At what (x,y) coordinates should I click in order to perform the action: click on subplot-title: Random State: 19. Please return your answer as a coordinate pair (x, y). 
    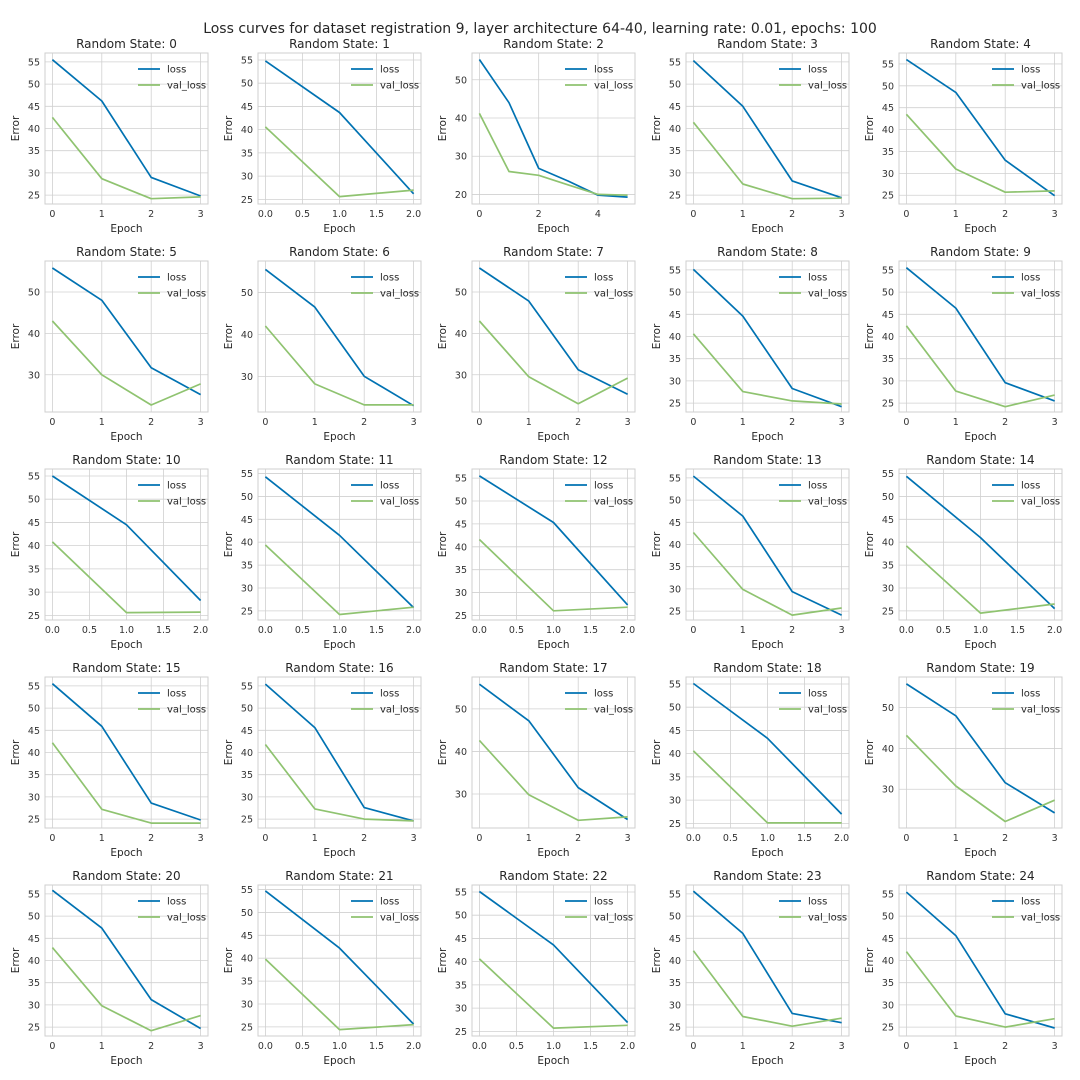
    Looking at the image, I should click on (980, 668).